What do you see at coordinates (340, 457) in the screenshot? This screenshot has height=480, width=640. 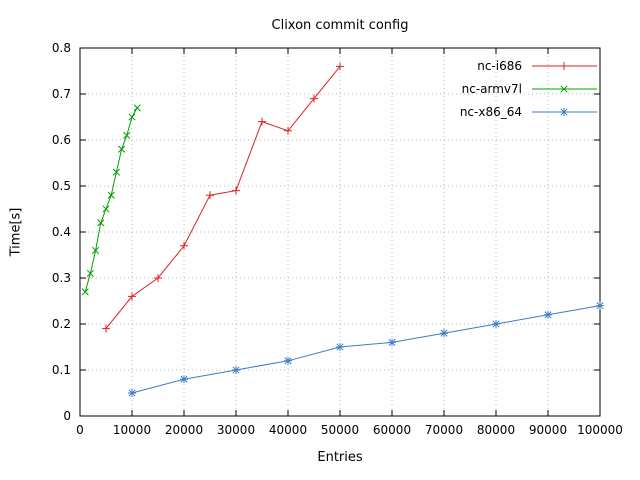 I see `x-axis-label: Entries` at bounding box center [340, 457].